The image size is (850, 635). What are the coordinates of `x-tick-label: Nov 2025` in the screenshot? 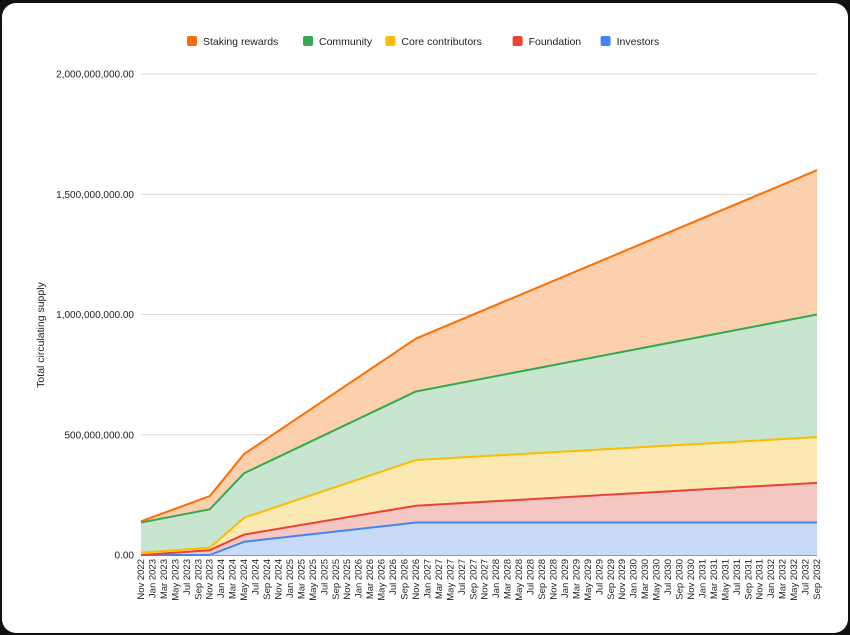 It's located at (347, 579).